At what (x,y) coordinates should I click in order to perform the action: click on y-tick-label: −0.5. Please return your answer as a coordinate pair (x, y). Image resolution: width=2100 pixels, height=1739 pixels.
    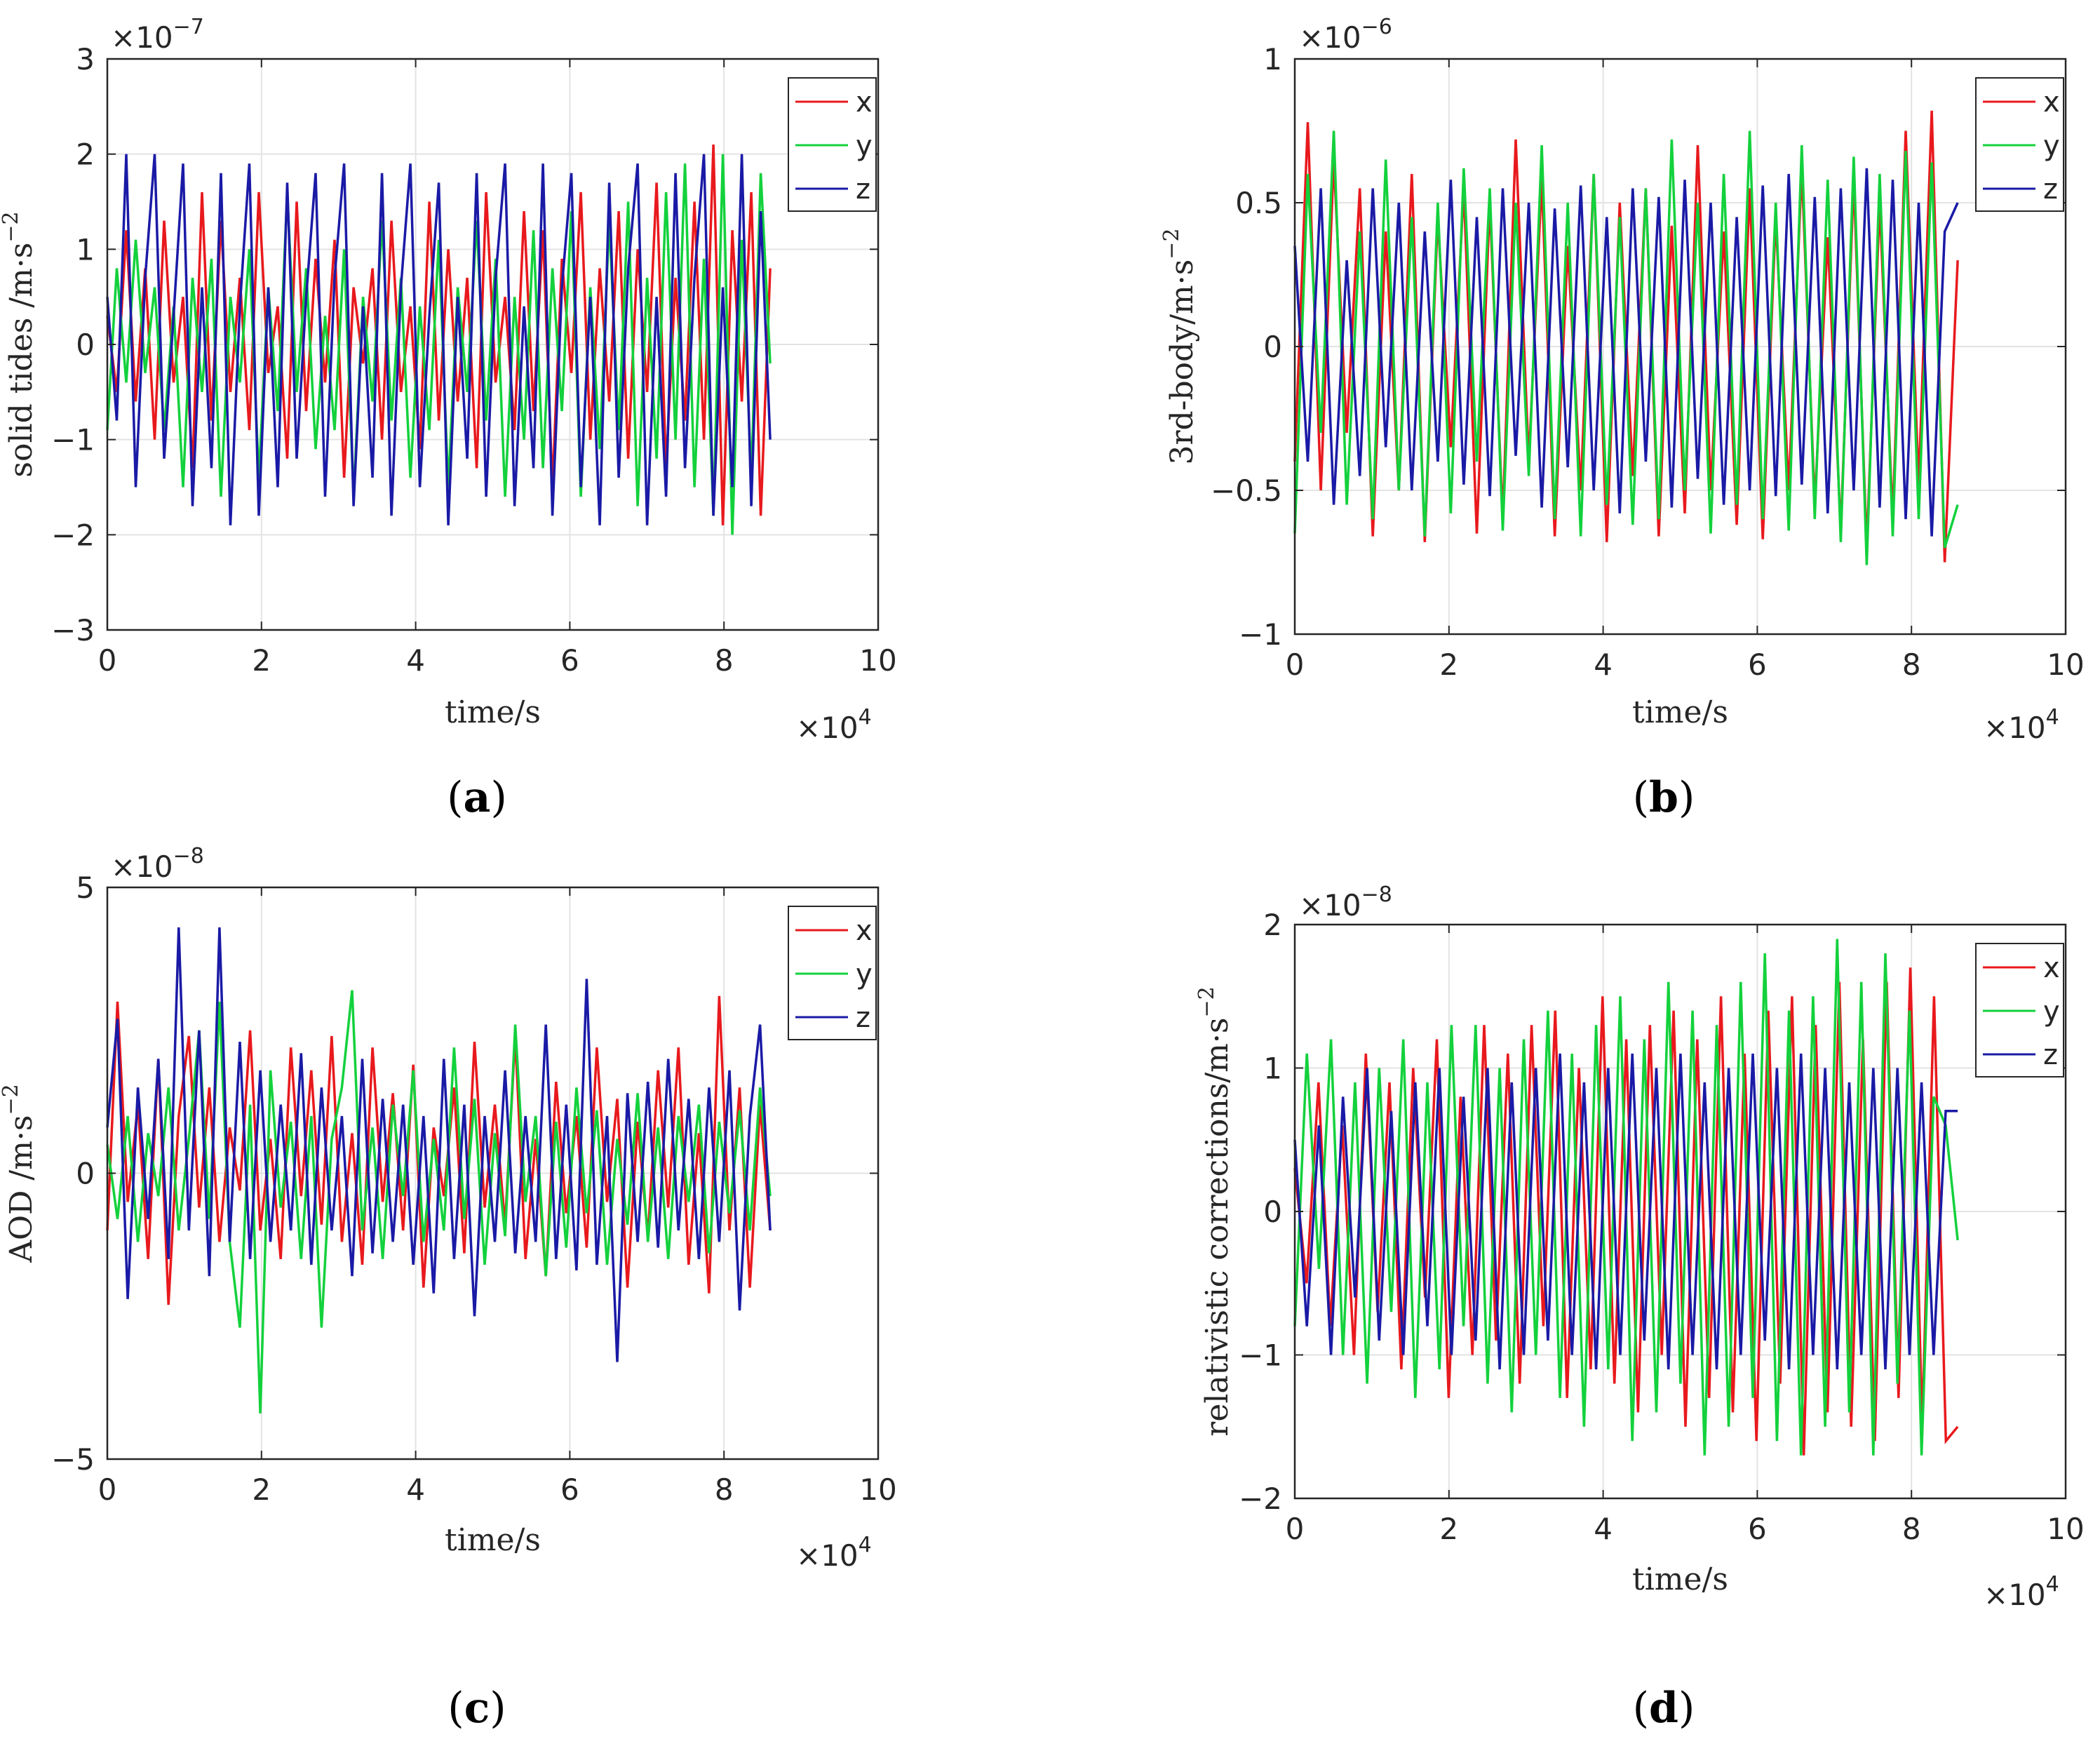
    Looking at the image, I should click on (1246, 491).